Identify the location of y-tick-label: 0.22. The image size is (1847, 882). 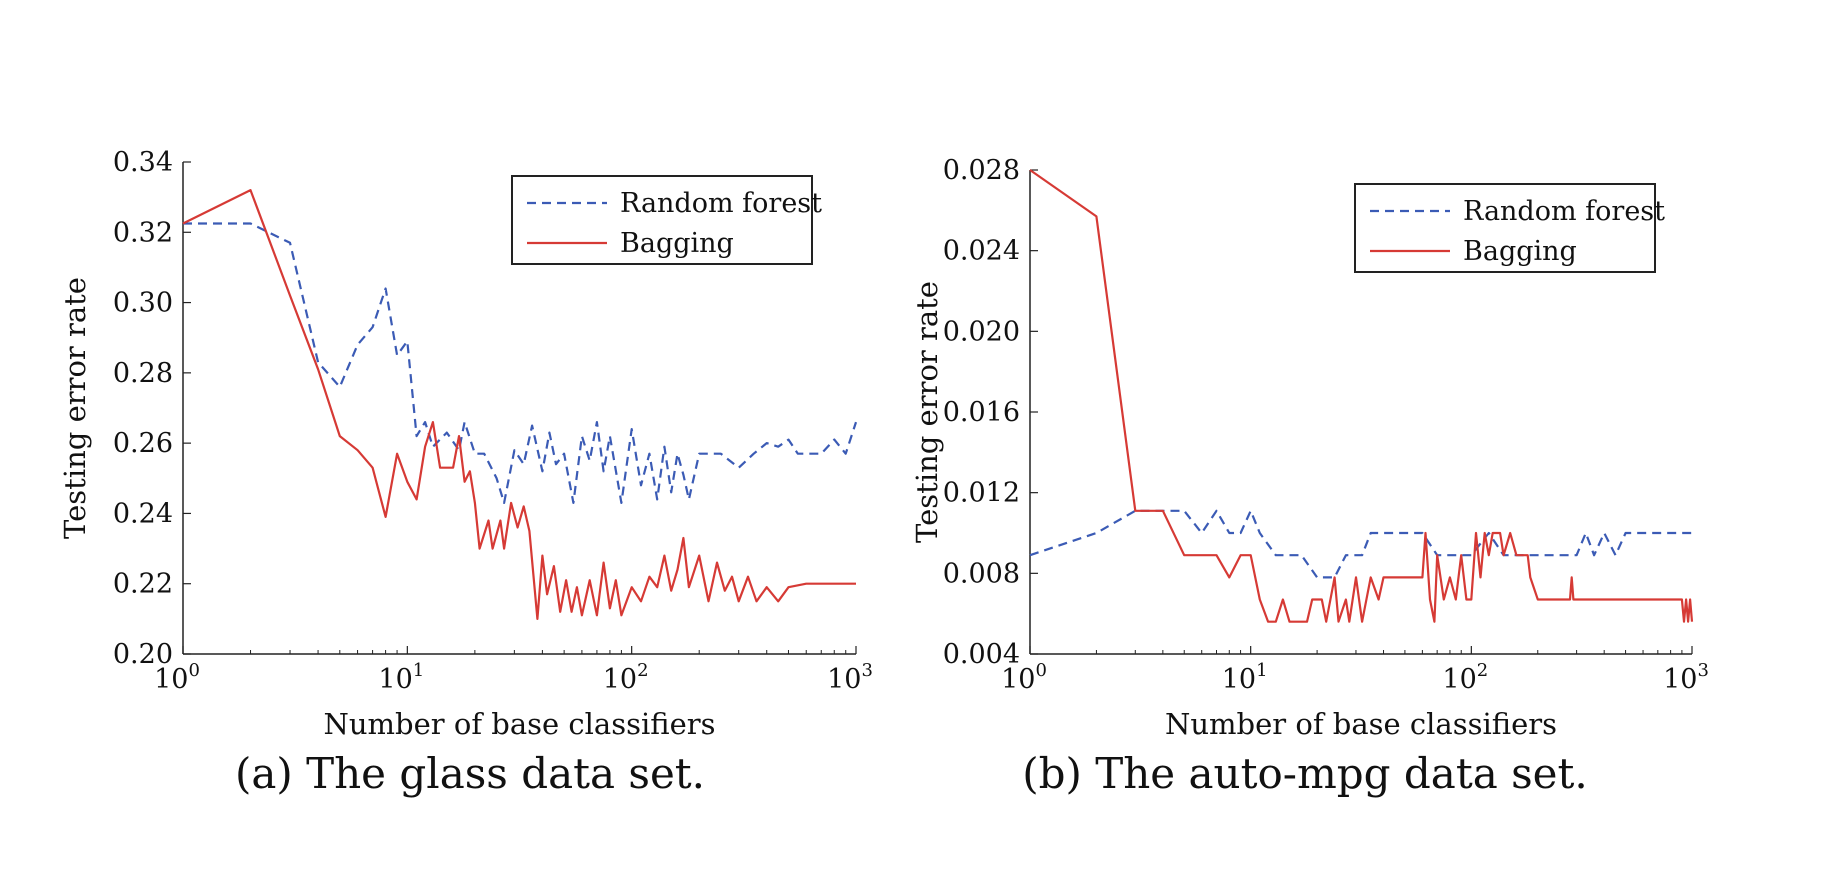
(143, 584).